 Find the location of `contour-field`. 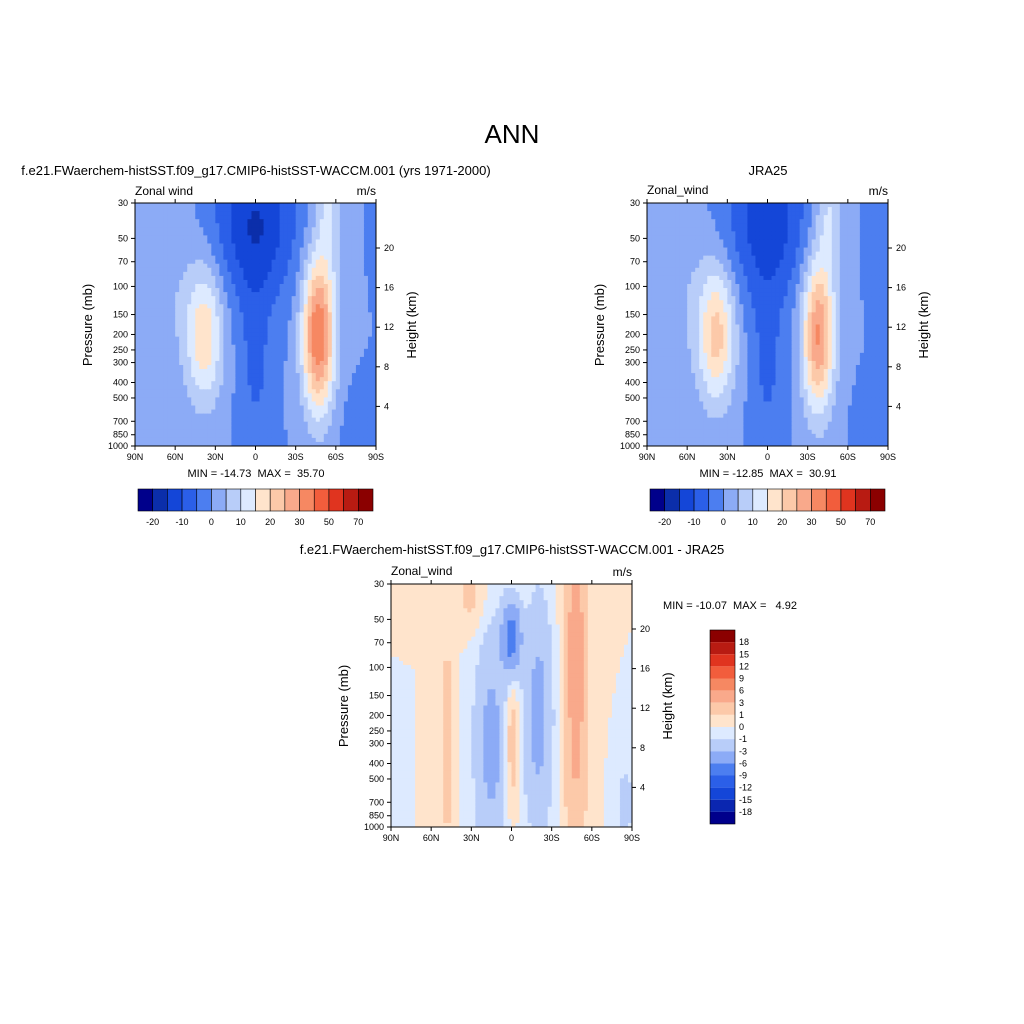

contour-field is located at coordinates (767, 324).